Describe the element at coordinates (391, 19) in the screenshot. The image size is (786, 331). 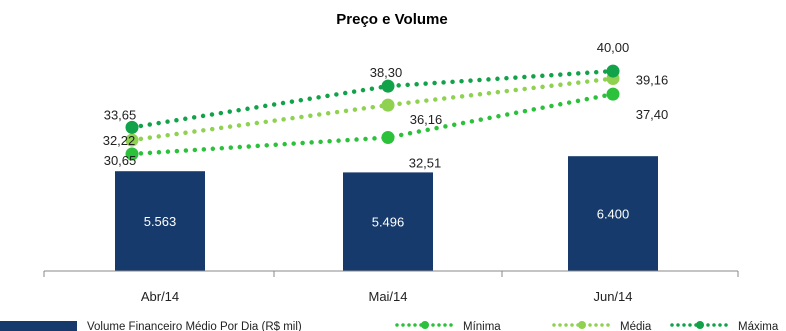
I see `chart-title: Preço e Volume` at that location.